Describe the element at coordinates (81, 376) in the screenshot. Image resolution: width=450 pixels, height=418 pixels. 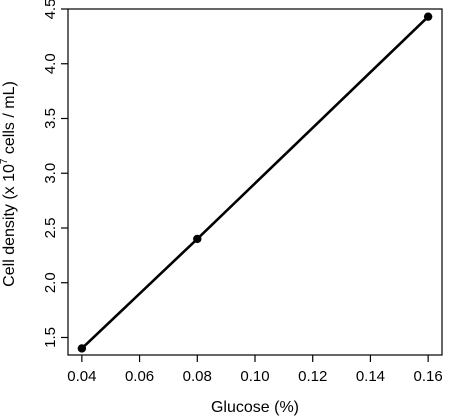
I see `x-tick-label: 0.04` at that location.